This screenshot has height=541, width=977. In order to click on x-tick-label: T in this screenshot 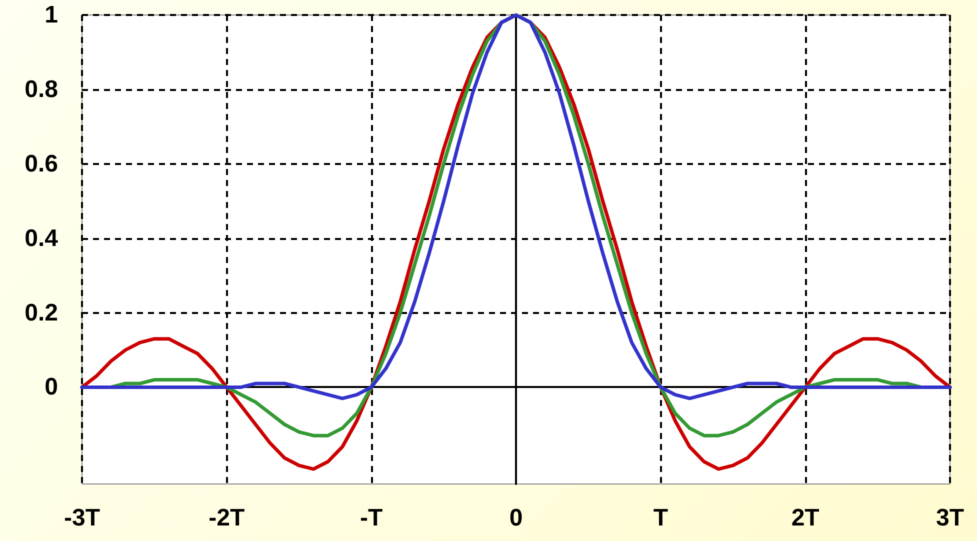, I will do `click(660, 518)`.